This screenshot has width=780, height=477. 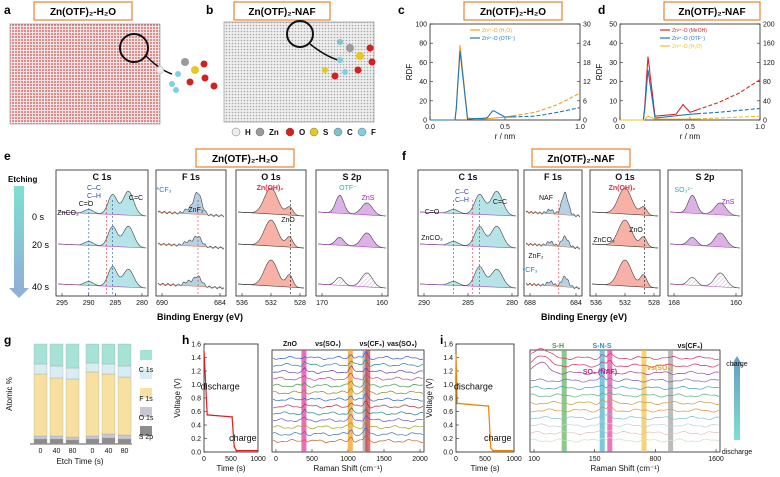 I want to click on panel-letter-e: e, so click(x=7, y=156).